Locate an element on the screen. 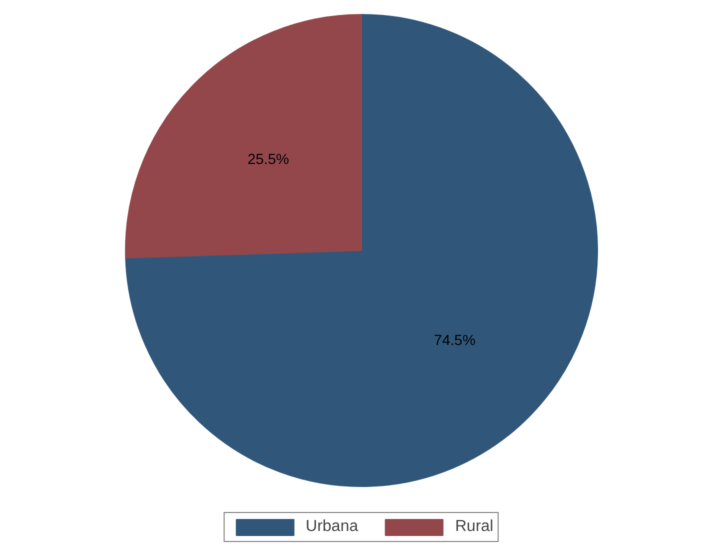  legend-label: Urbana is located at coordinates (332, 527).